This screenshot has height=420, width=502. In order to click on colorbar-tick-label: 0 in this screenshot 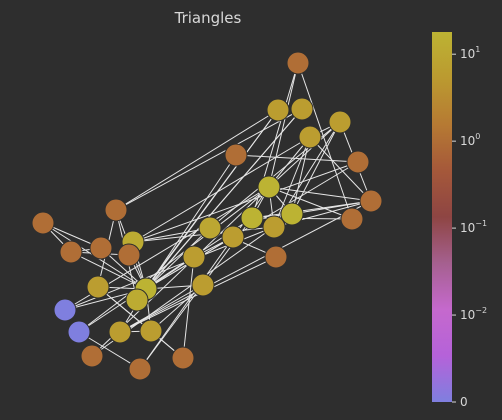, I will do `click(464, 402)`.